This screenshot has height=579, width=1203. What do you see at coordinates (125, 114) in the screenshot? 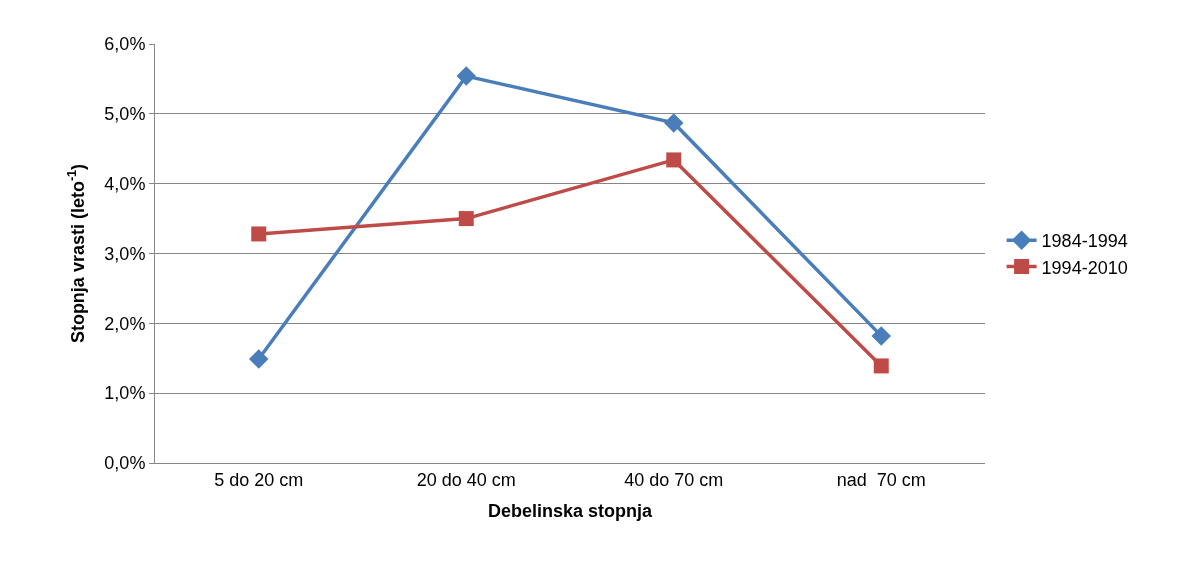
I see `y-tick-label: 5,0%` at bounding box center [125, 114].